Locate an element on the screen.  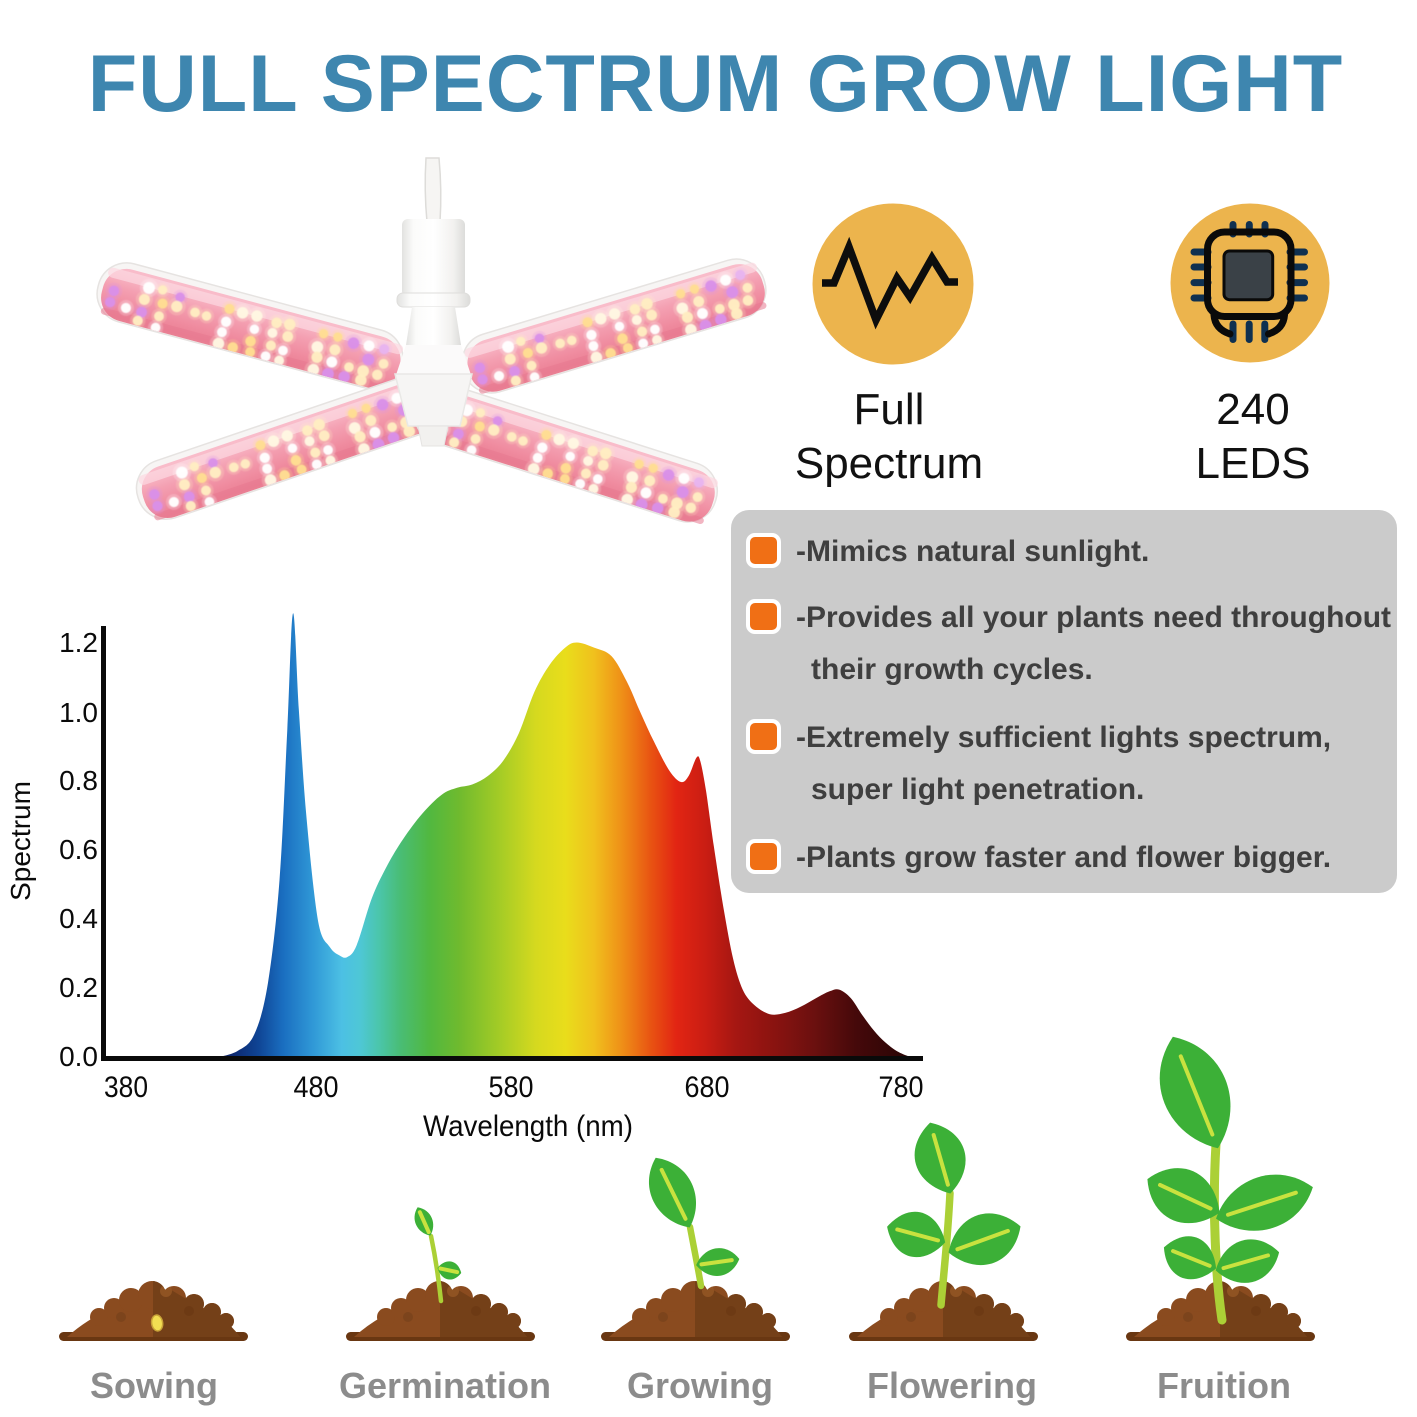
svg-text: 1.2 is located at coordinates (78, 642).